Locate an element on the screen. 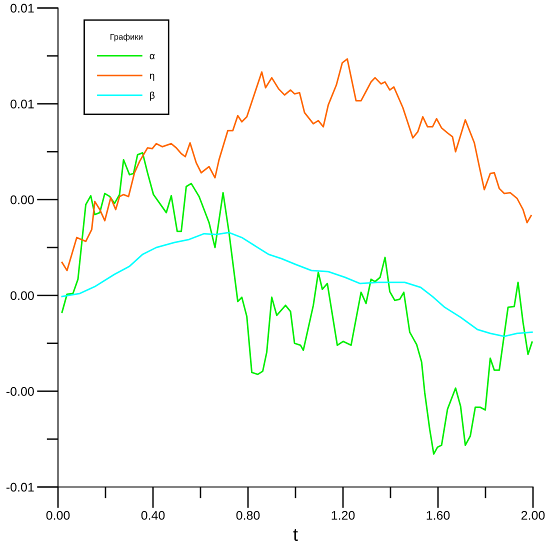 The width and height of the screenshot is (549, 547). x-tick-label: 1.60 is located at coordinates (438, 515).